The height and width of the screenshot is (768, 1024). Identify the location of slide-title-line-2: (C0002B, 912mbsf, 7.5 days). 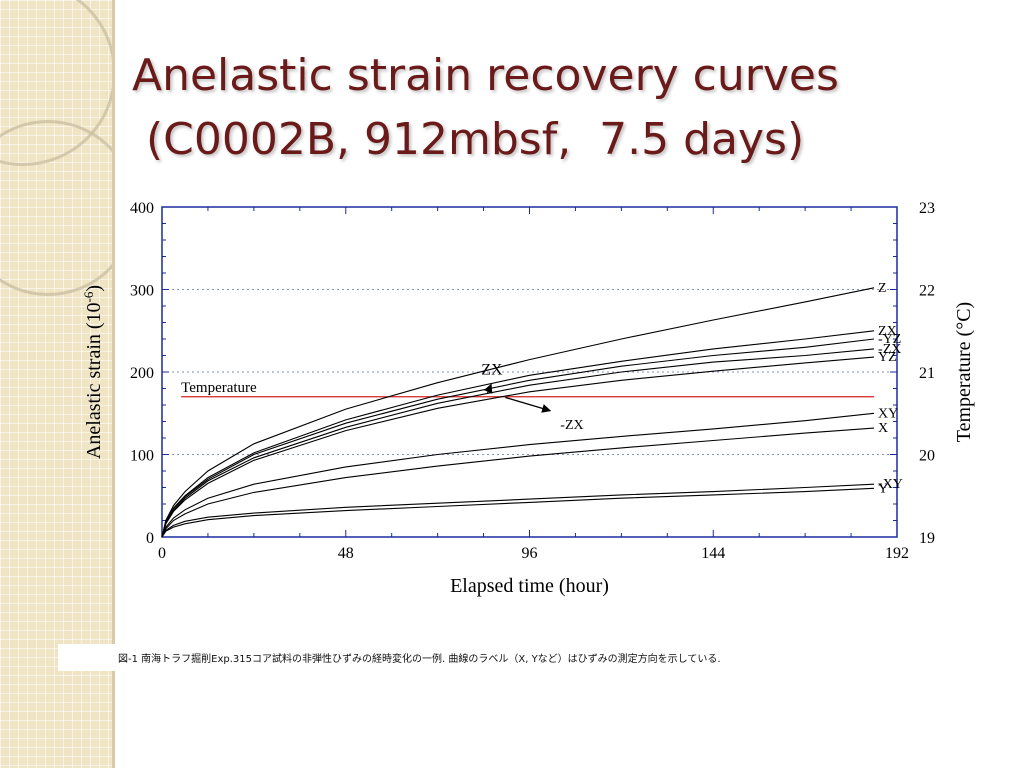
(468, 139).